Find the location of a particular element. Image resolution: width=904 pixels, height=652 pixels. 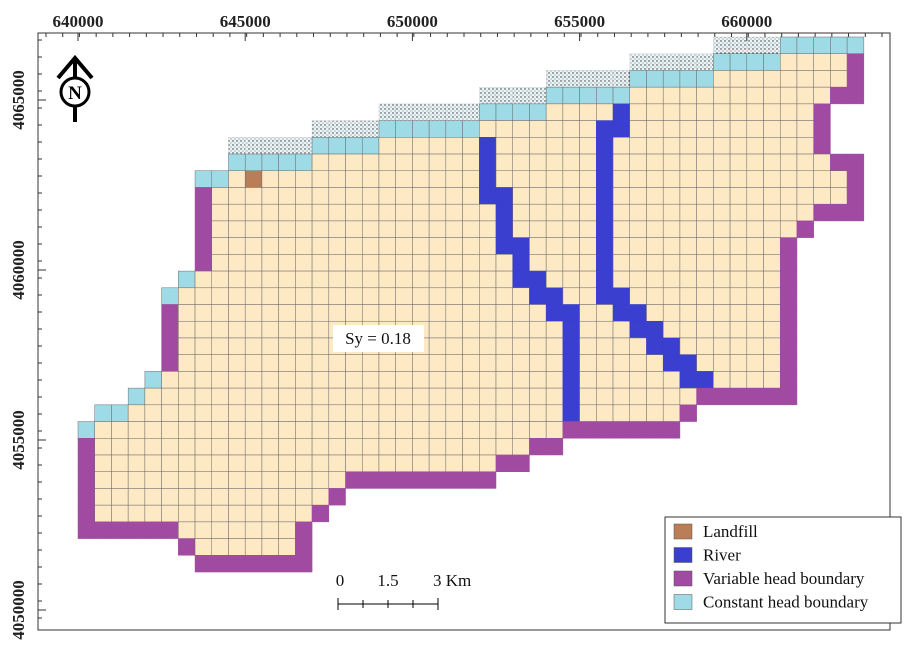

legend-swatch is located at coordinates (683, 555).